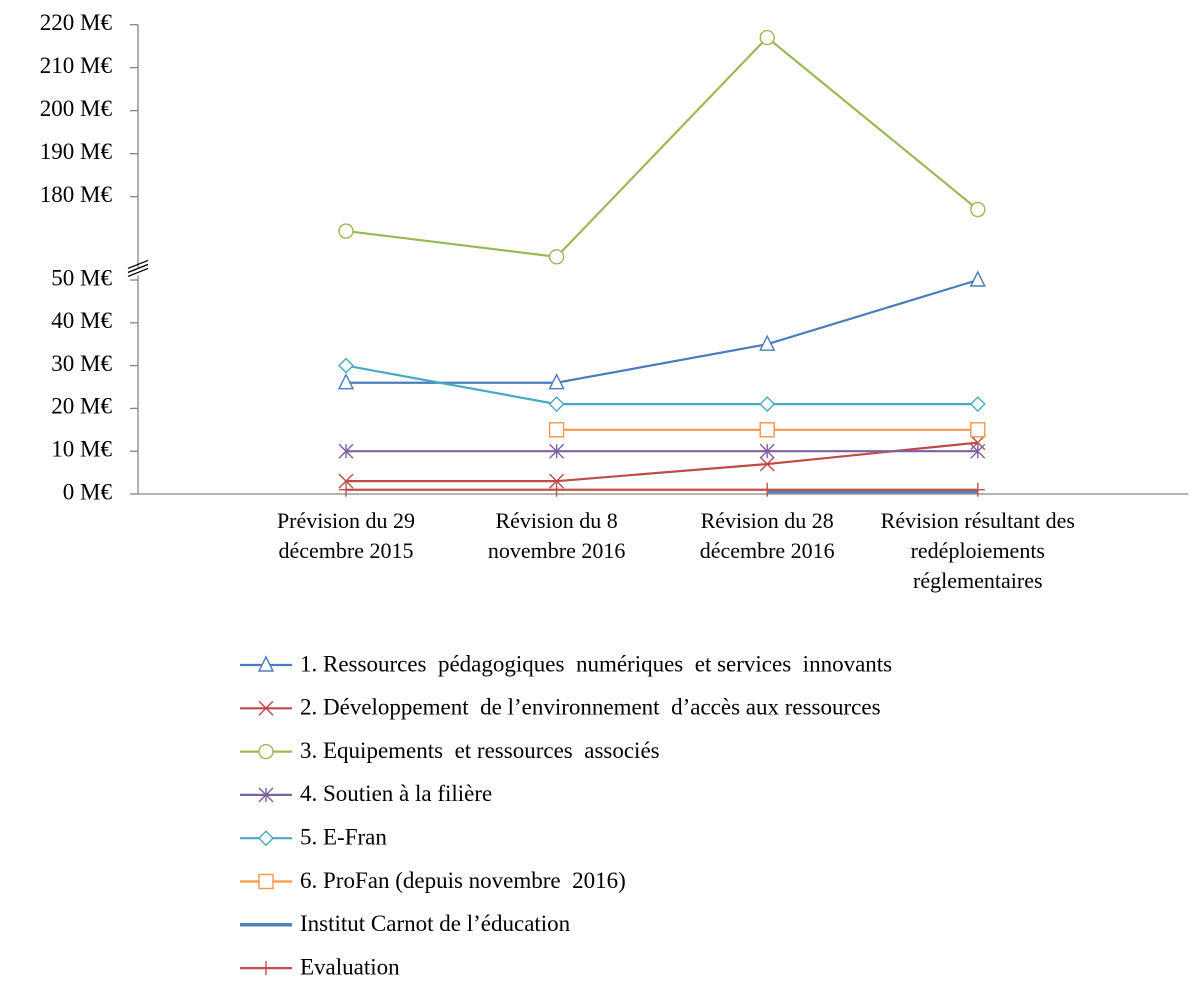  Describe the element at coordinates (346, 535) in the screenshot. I see `x-tick-label: Prévision du 29 décembre 2015` at that location.